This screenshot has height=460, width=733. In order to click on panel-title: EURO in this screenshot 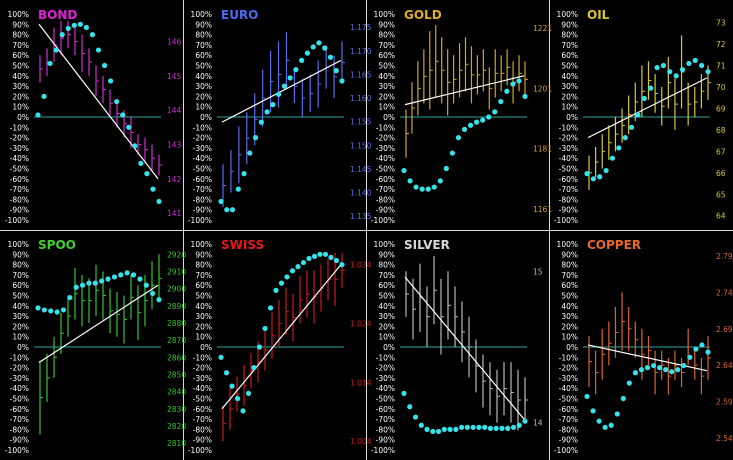, I will do `click(239, 15)`.